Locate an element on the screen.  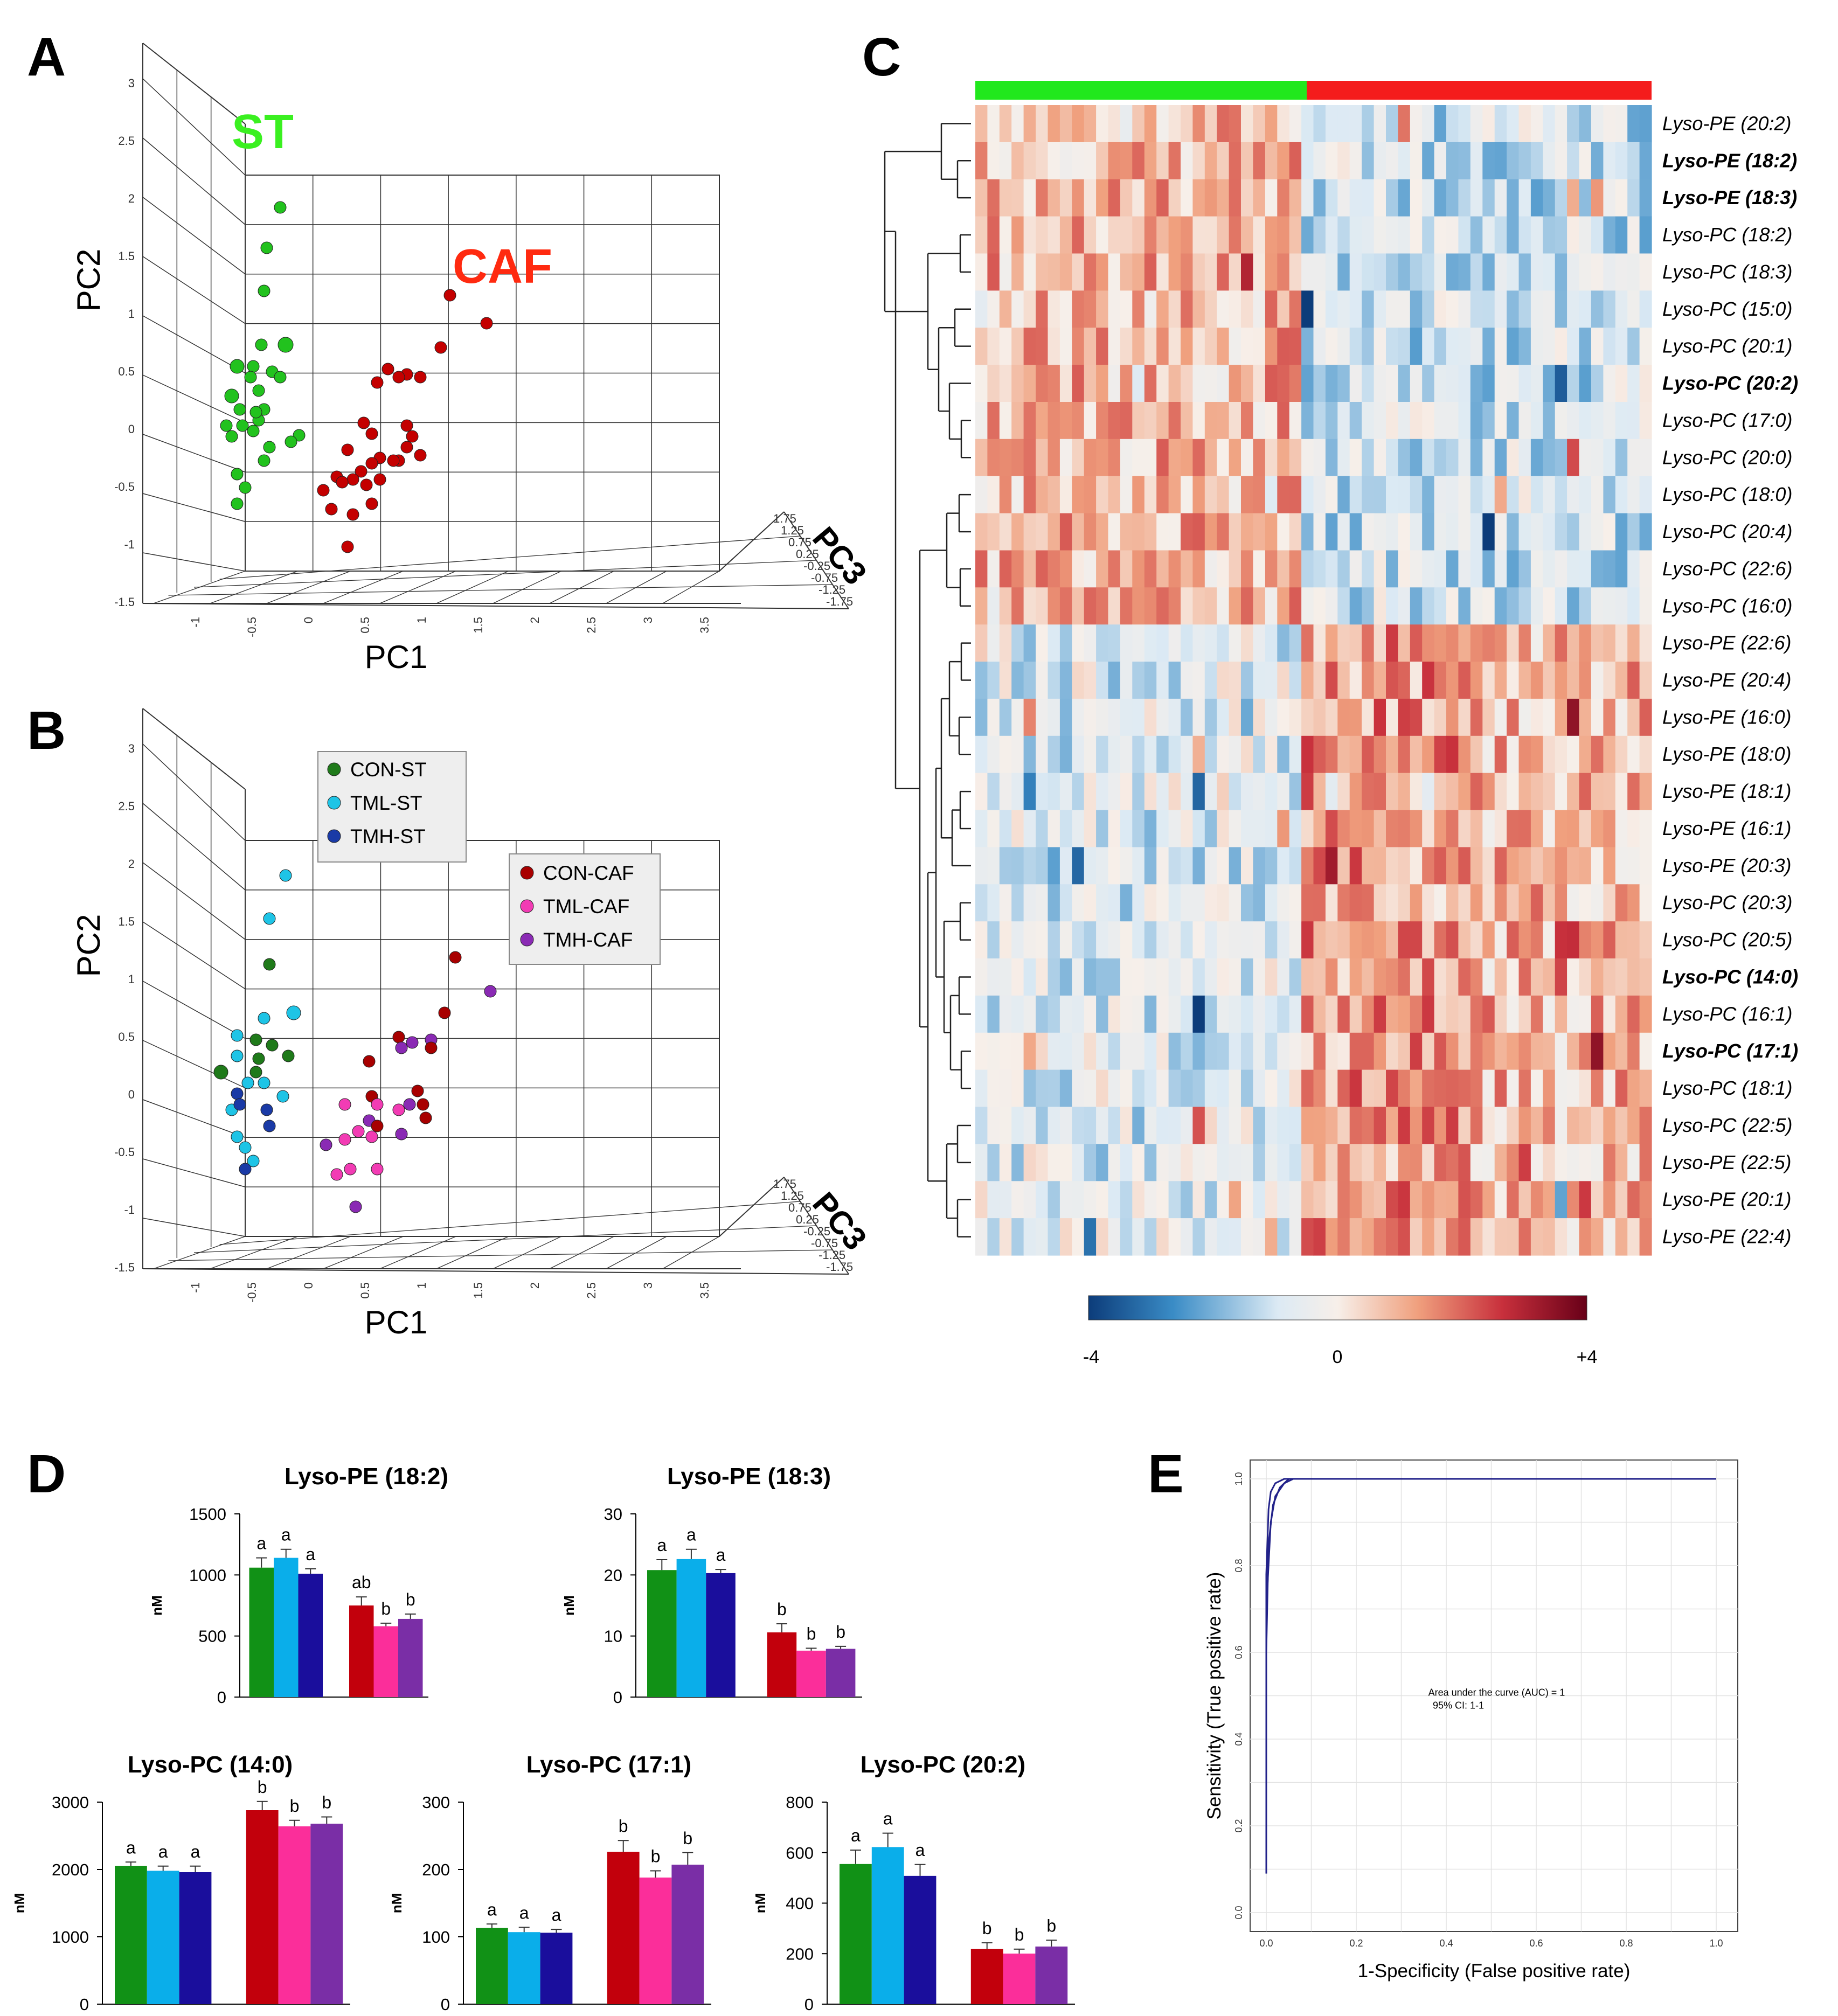
bar-y-tick-label: 1500 is located at coordinates (207, 1514).